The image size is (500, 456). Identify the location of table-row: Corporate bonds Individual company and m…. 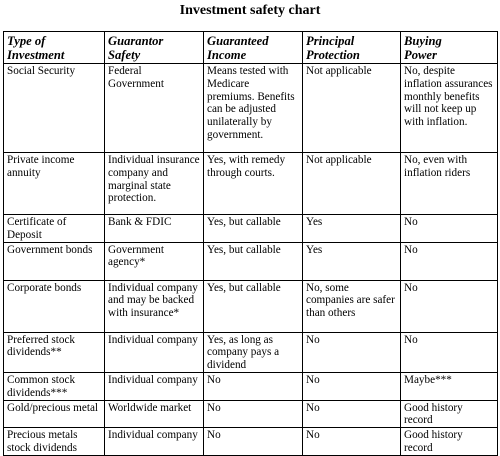
(250, 306).